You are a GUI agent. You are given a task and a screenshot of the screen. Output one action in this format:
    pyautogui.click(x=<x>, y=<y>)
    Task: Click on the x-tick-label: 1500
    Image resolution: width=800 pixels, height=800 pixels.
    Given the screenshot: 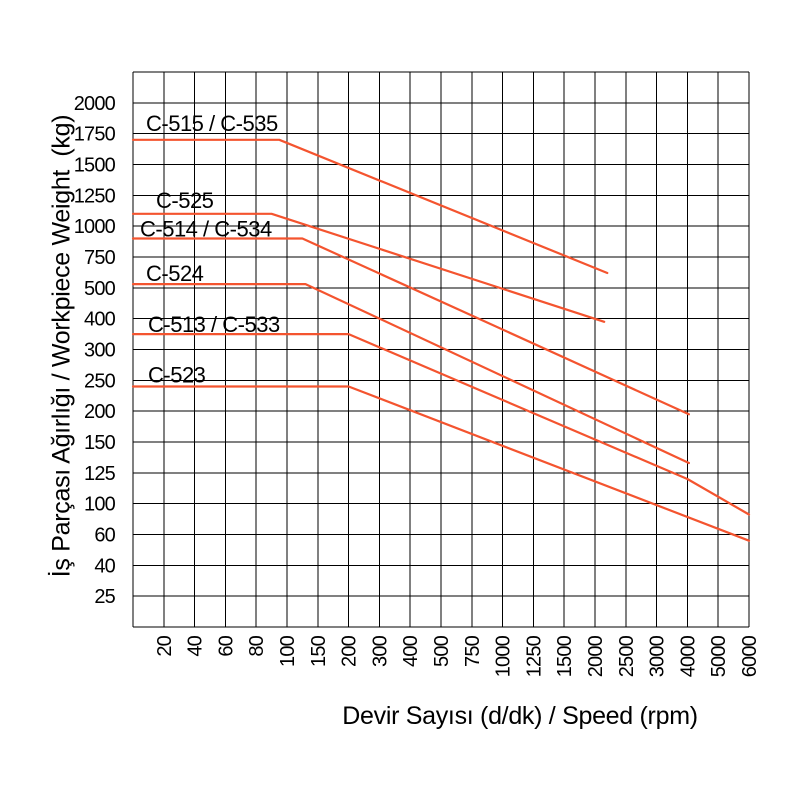 What is the action you would take?
    pyautogui.click(x=565, y=656)
    